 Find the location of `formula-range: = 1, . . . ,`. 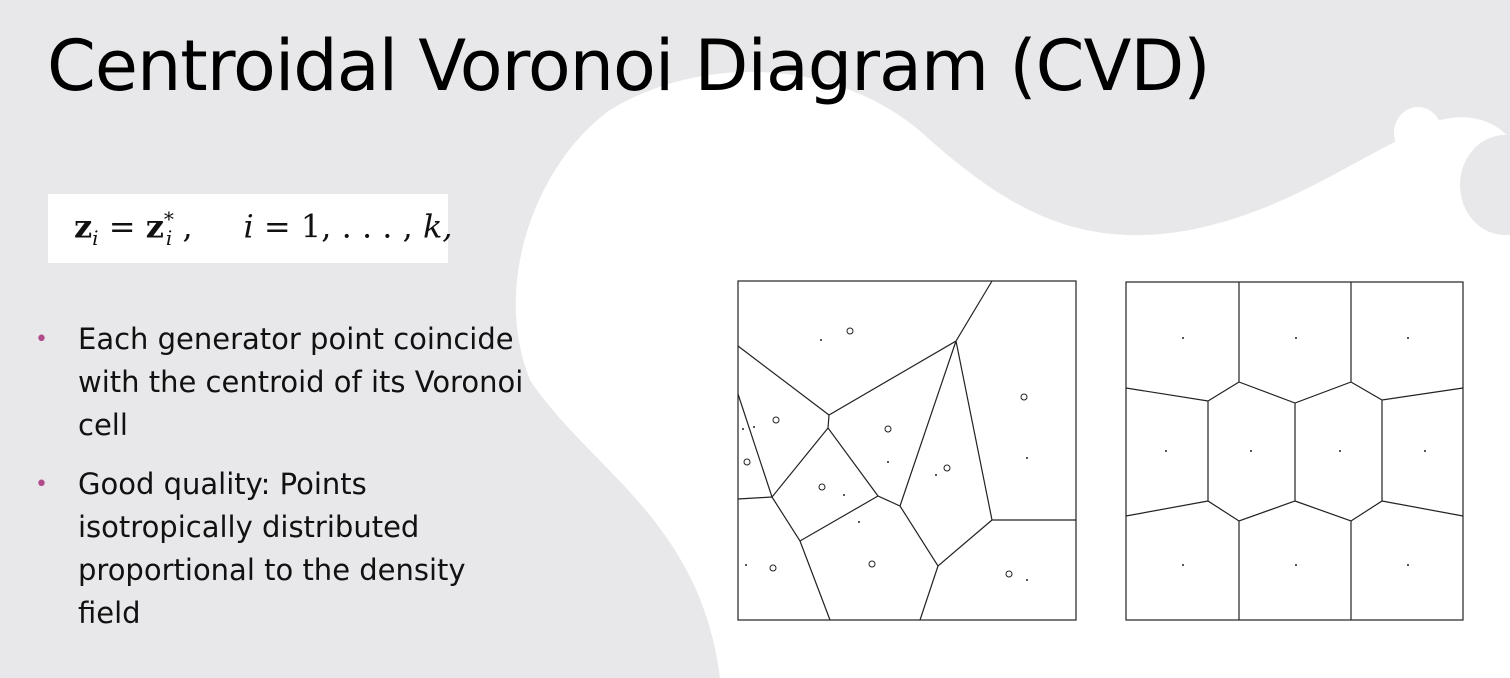

formula-range: = 1, . . . , is located at coordinates (343, 226).